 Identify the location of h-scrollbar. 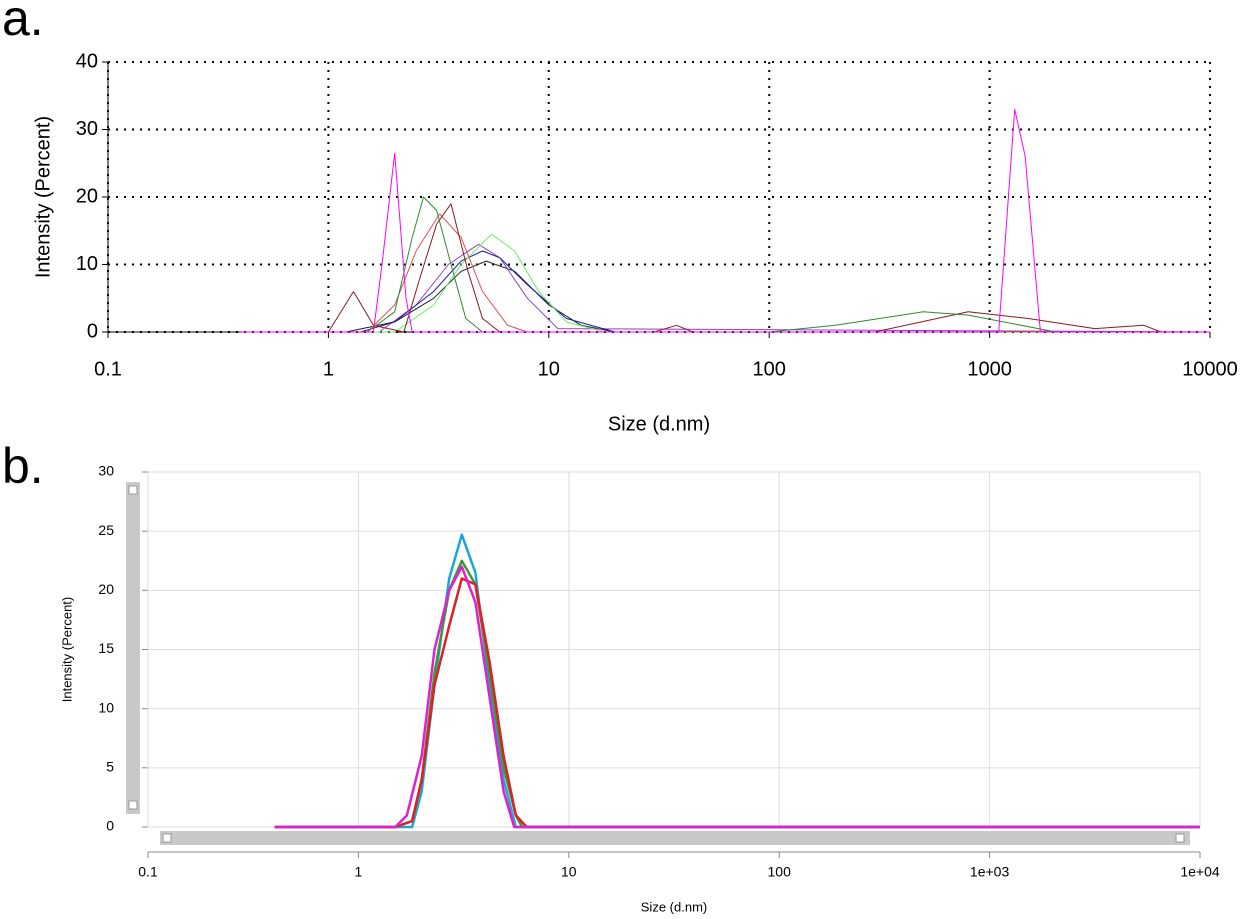
(675, 838).